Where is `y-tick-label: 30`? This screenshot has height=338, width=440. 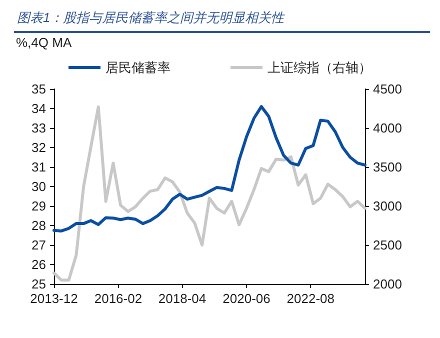 y-tick-label: 30 is located at coordinates (39, 186).